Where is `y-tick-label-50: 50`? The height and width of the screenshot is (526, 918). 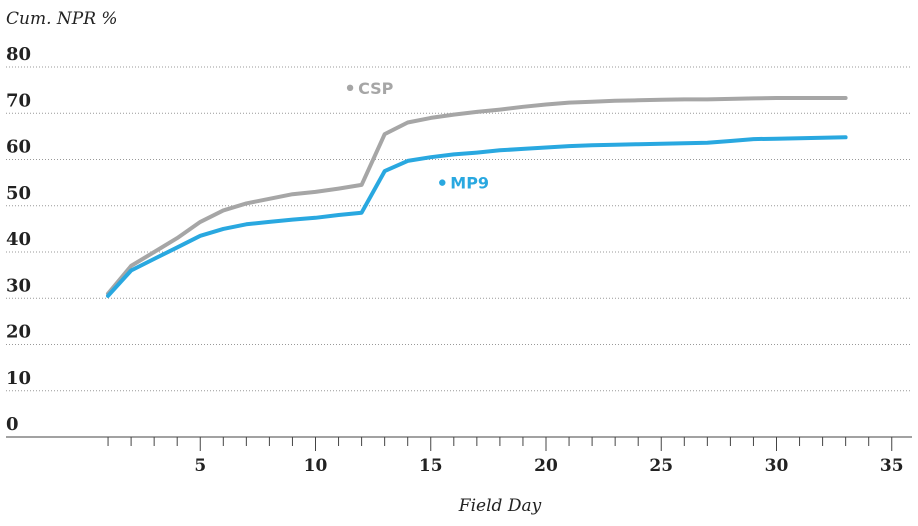 y-tick-label-50: 50 is located at coordinates (18, 193).